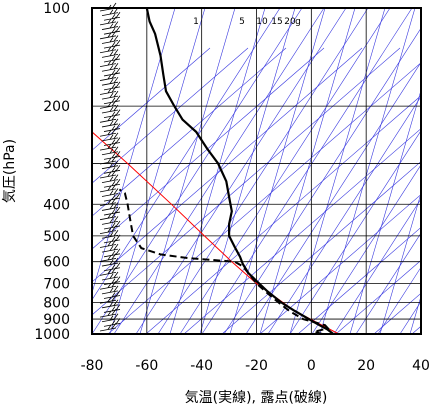 Image resolution: width=431 pixels, height=408 pixels. Describe the element at coordinates (262, 22) in the screenshot. I see `mixing-ratio-label: 10` at that location.